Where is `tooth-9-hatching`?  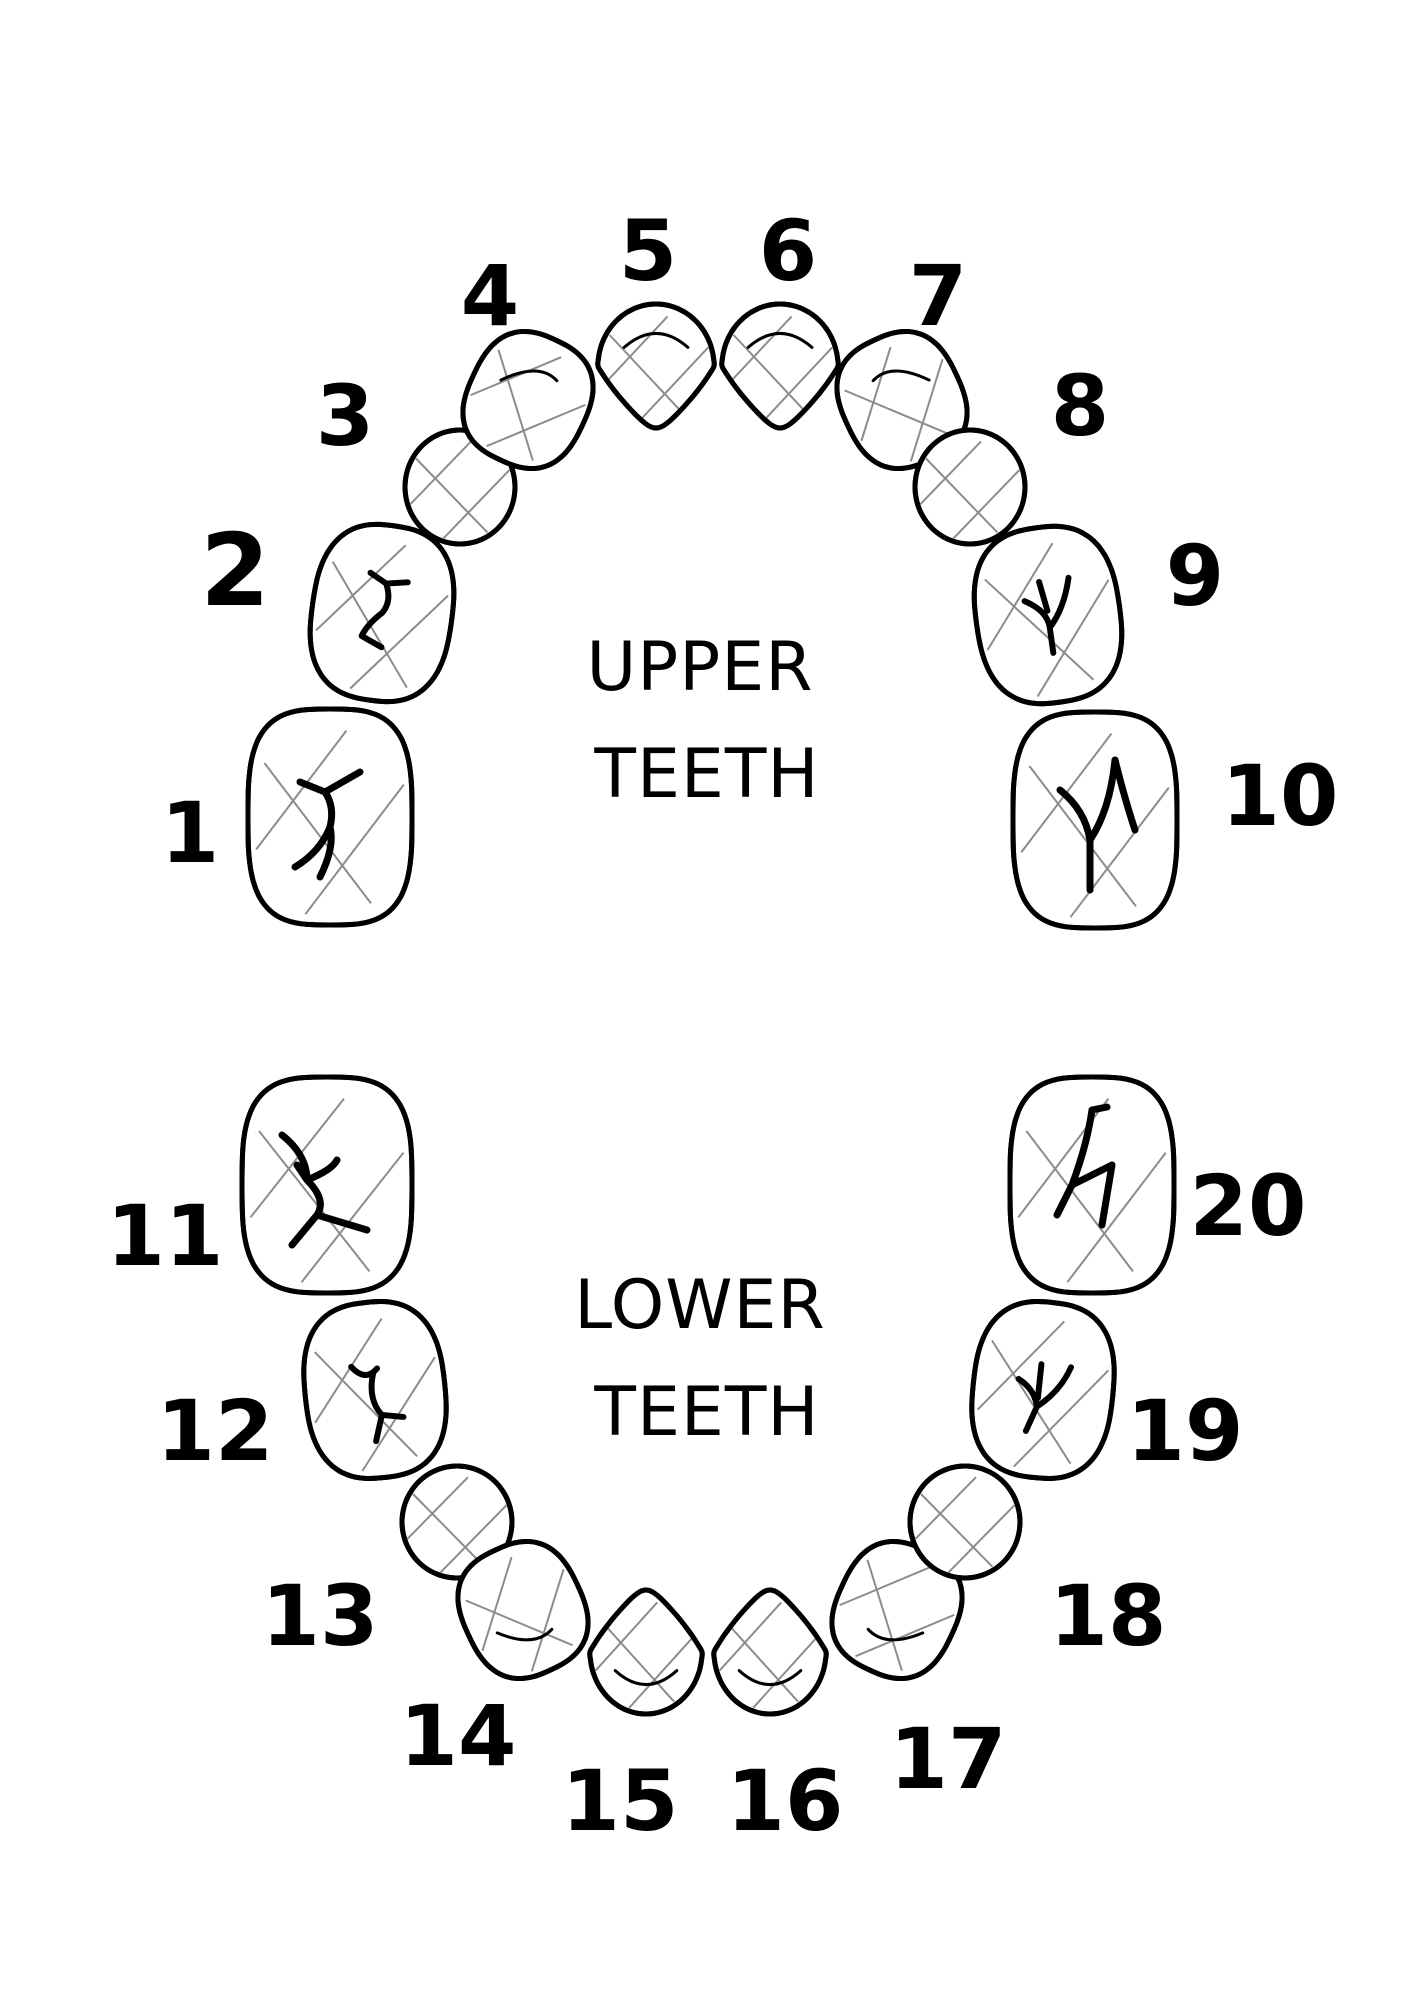
tooth-9-hatching is located at coordinates (1047, 619).